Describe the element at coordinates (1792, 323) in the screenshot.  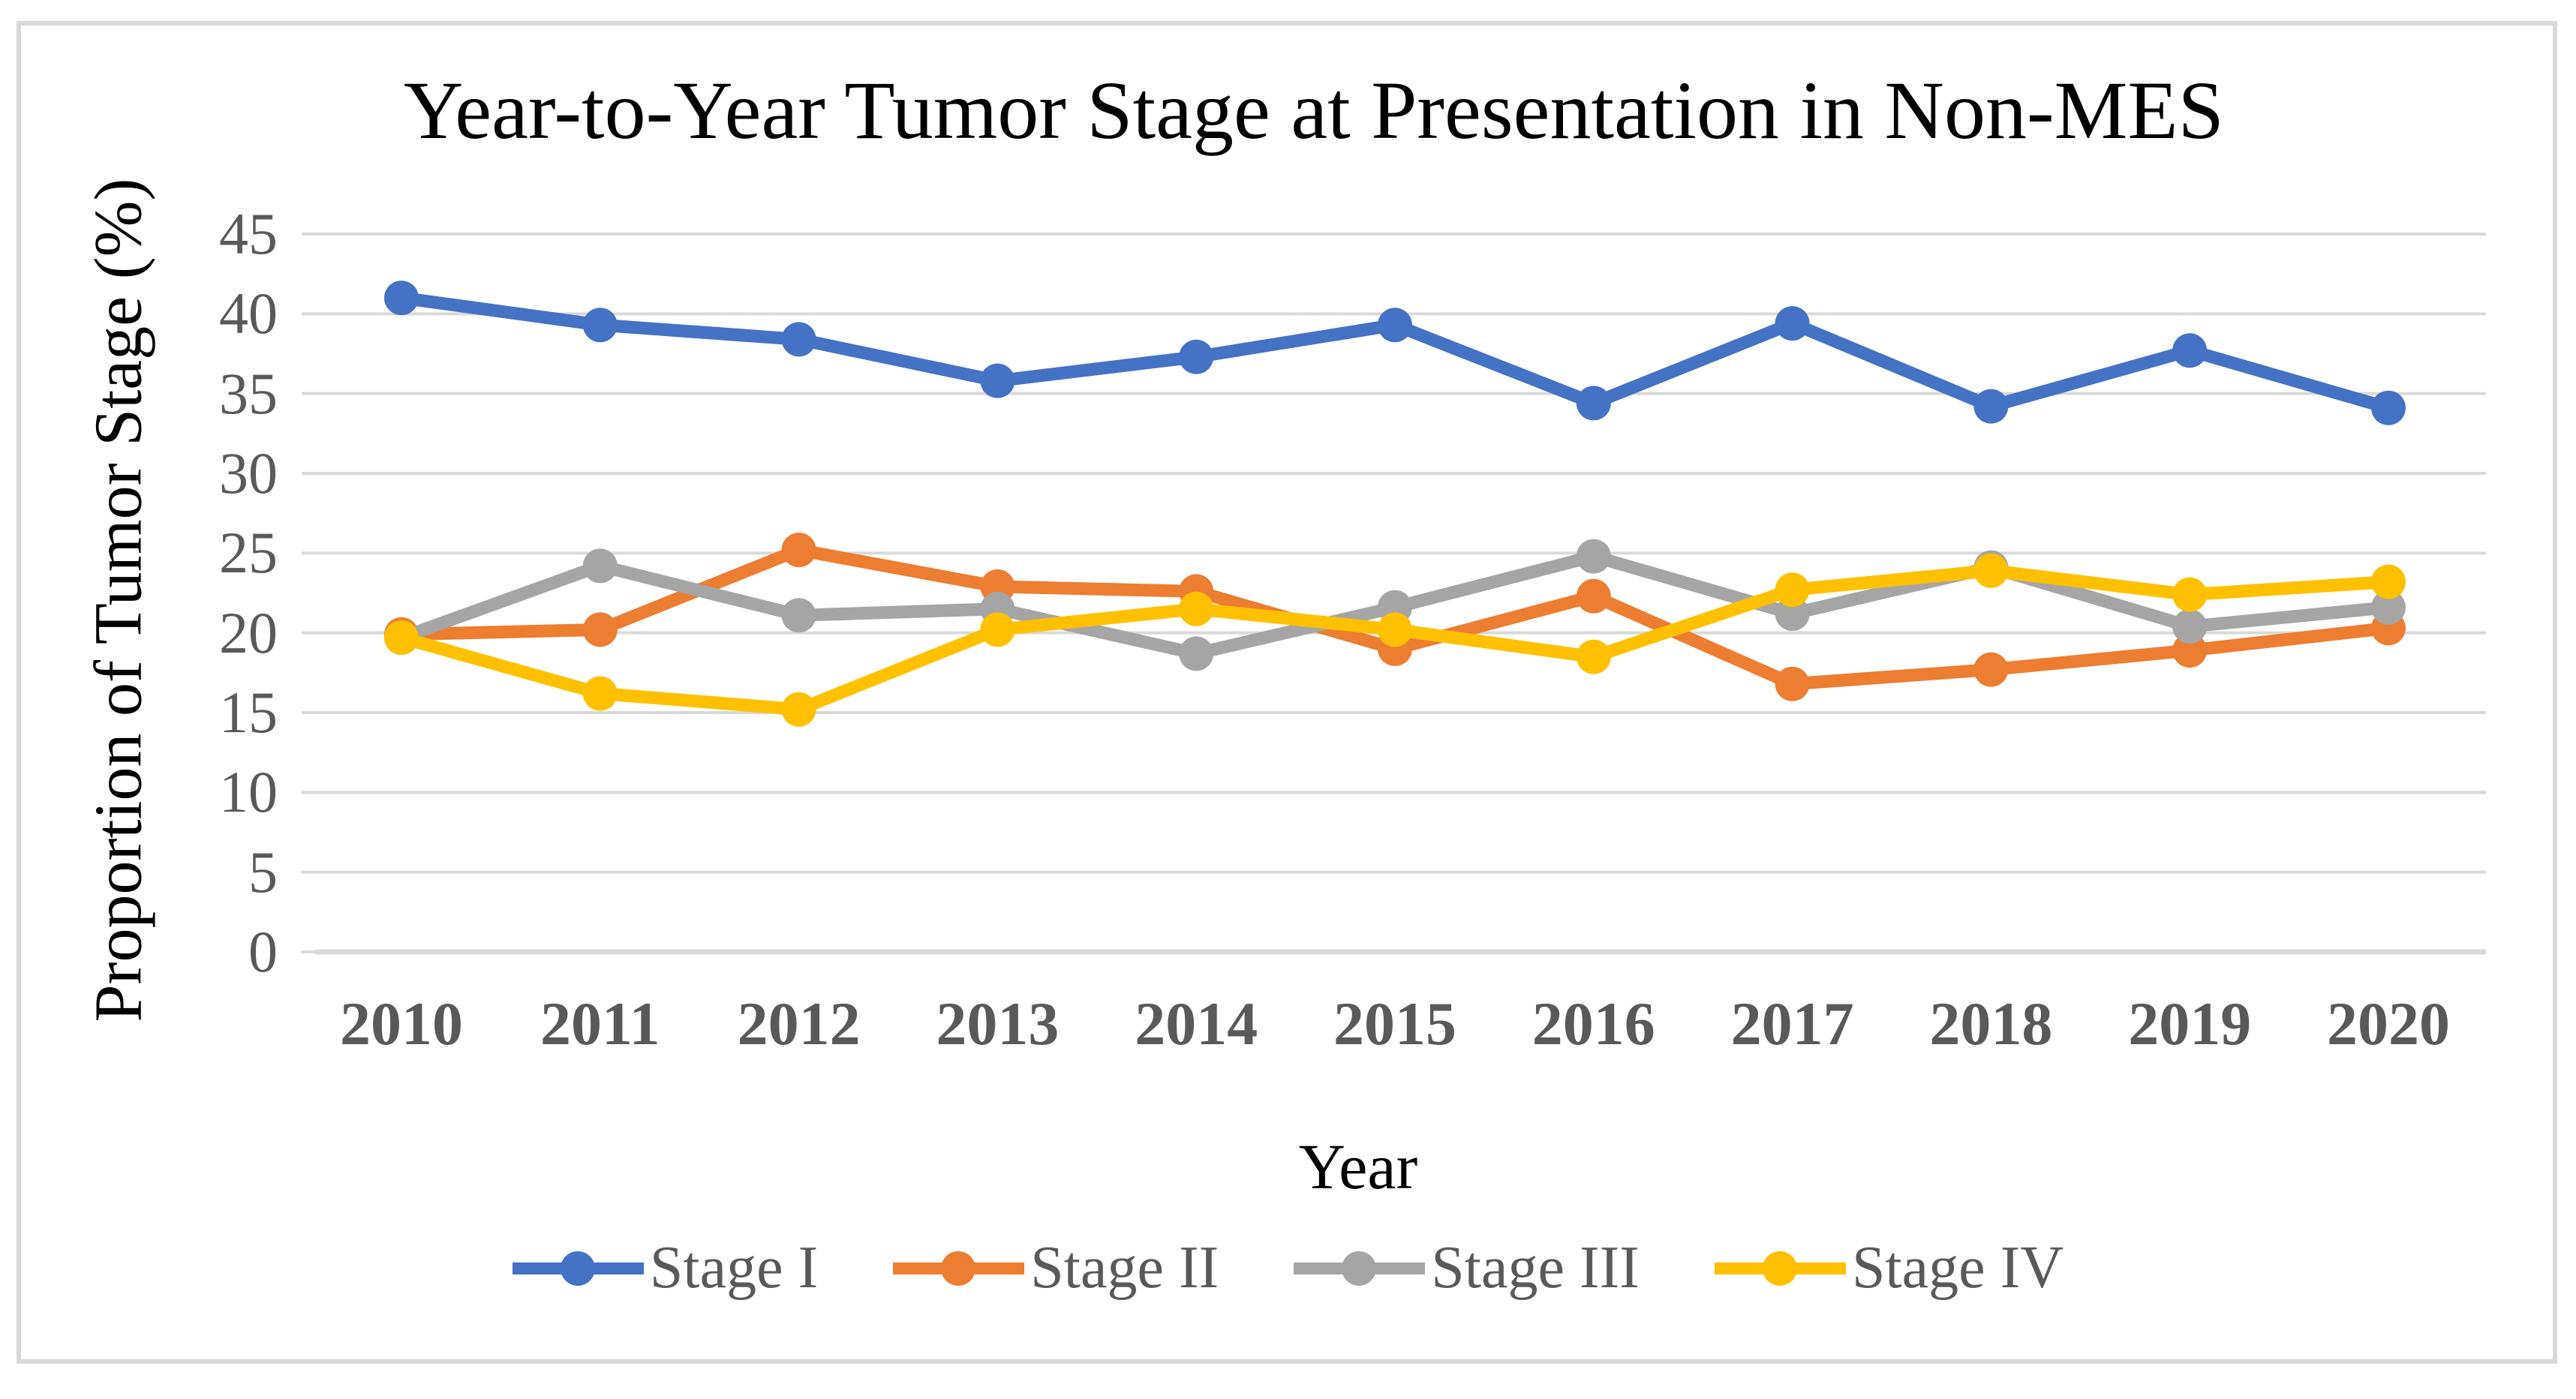
I see `stage-i-marker-2017` at that location.